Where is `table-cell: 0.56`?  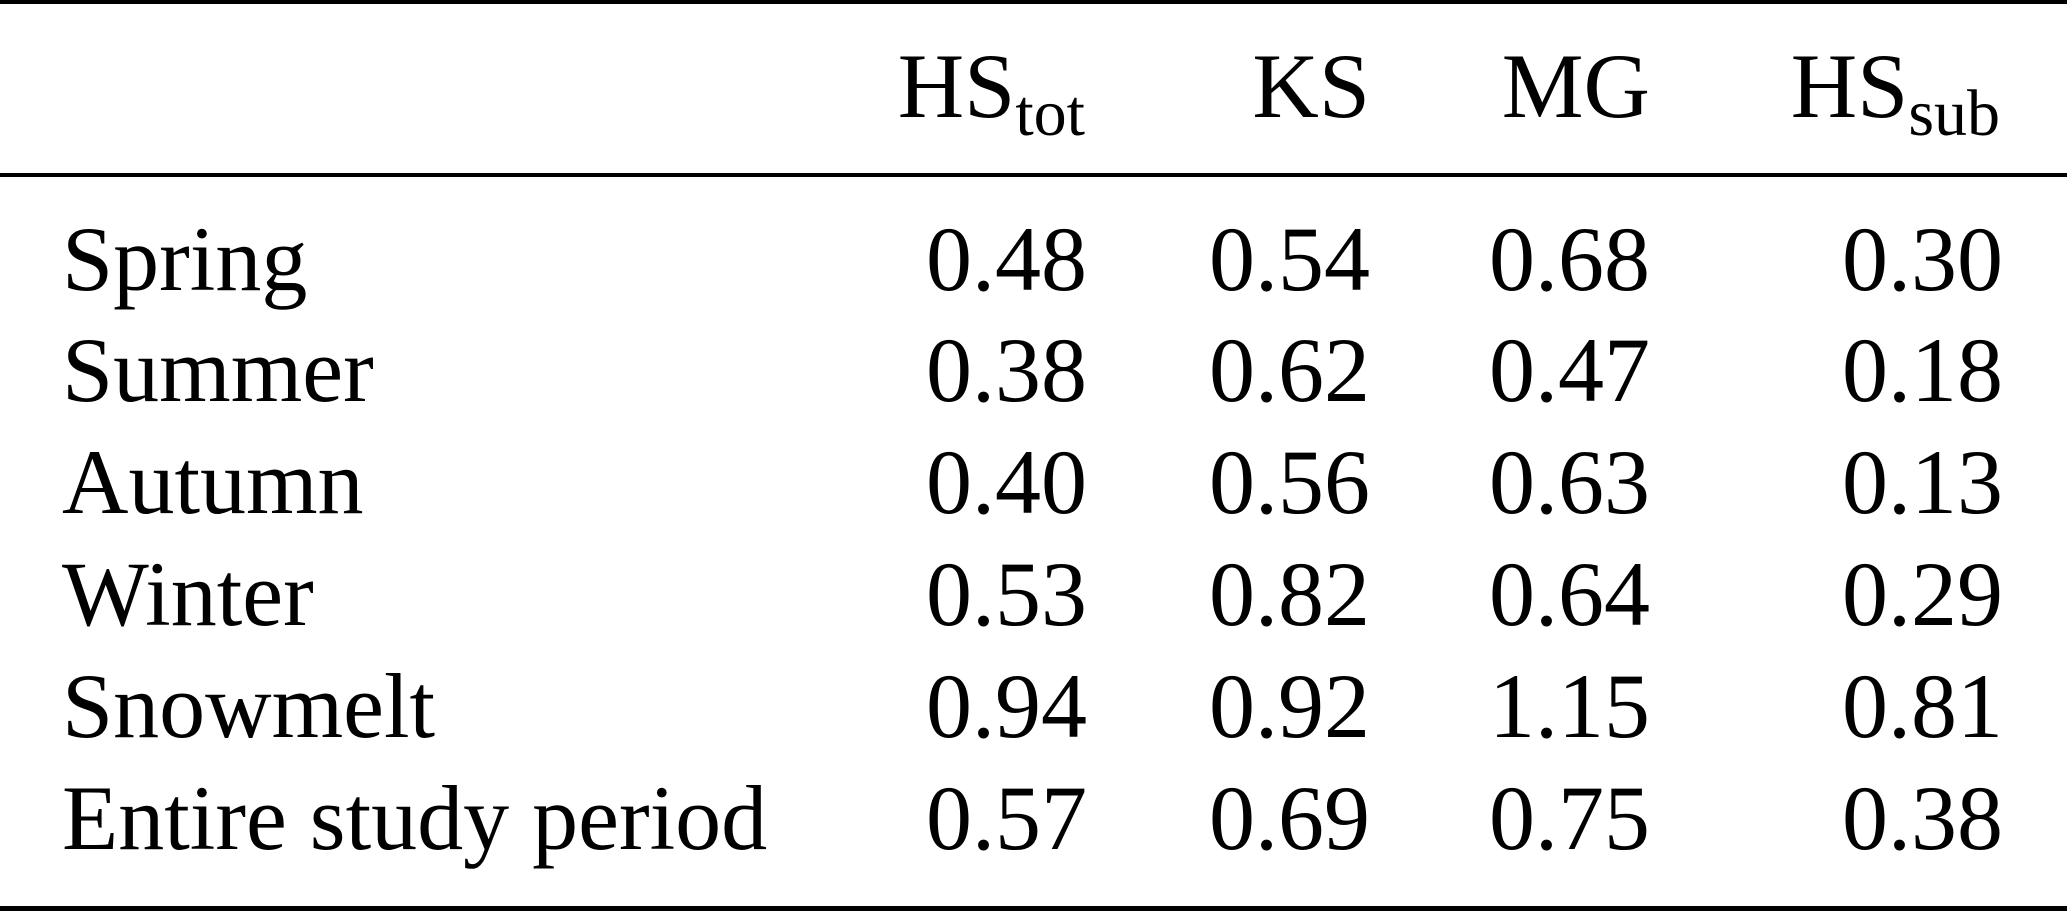 table-cell: 0.56 is located at coordinates (1289, 482).